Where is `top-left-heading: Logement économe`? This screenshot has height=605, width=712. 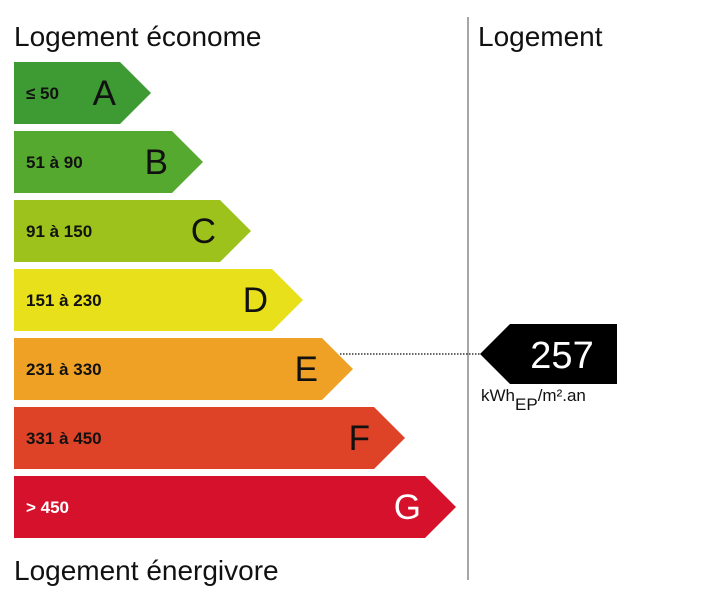
top-left-heading: Logement économe is located at coordinates (138, 36).